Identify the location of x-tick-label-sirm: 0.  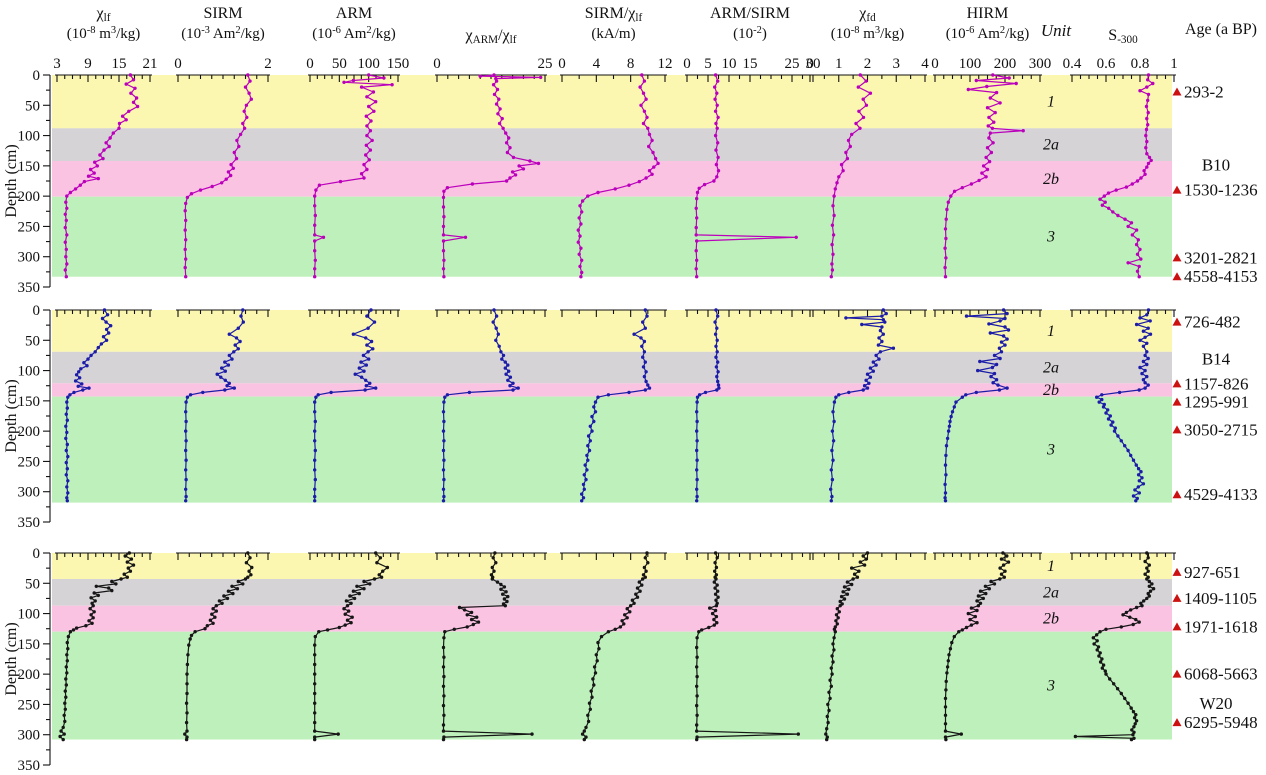
(178, 64).